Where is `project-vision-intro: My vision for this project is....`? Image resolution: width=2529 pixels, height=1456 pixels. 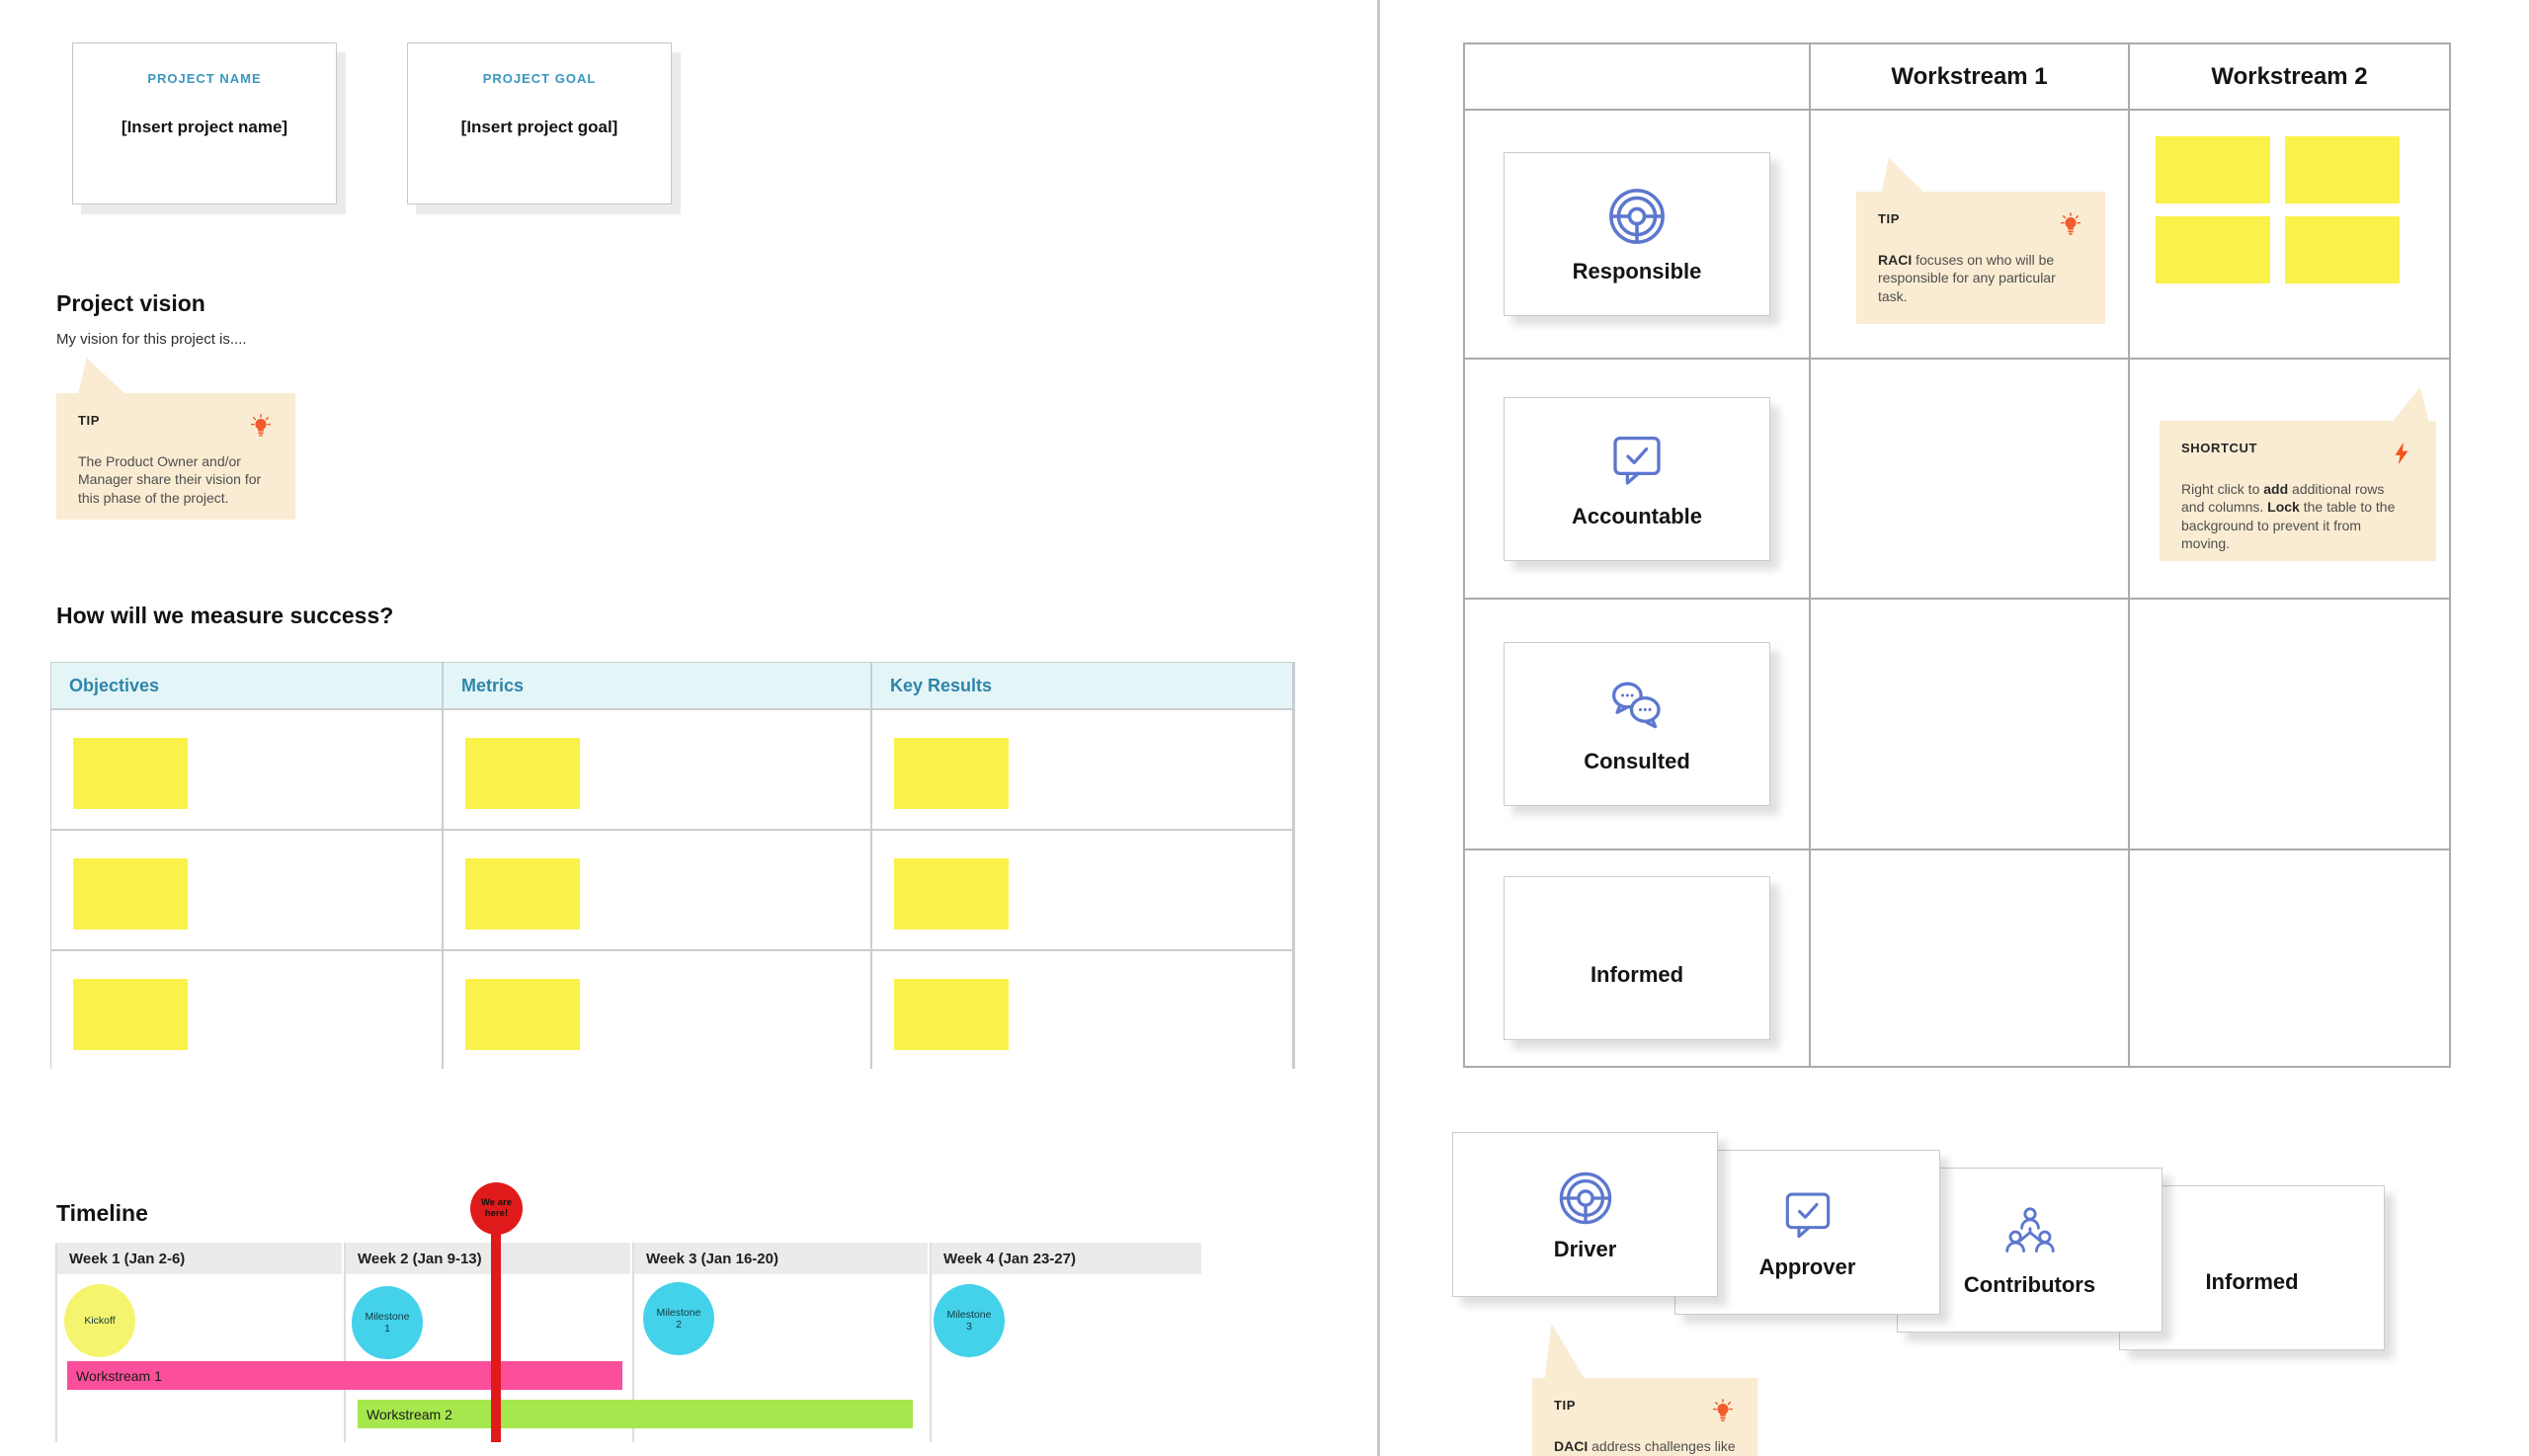
project-vision-intro: My vision for this project is.... is located at coordinates (151, 339).